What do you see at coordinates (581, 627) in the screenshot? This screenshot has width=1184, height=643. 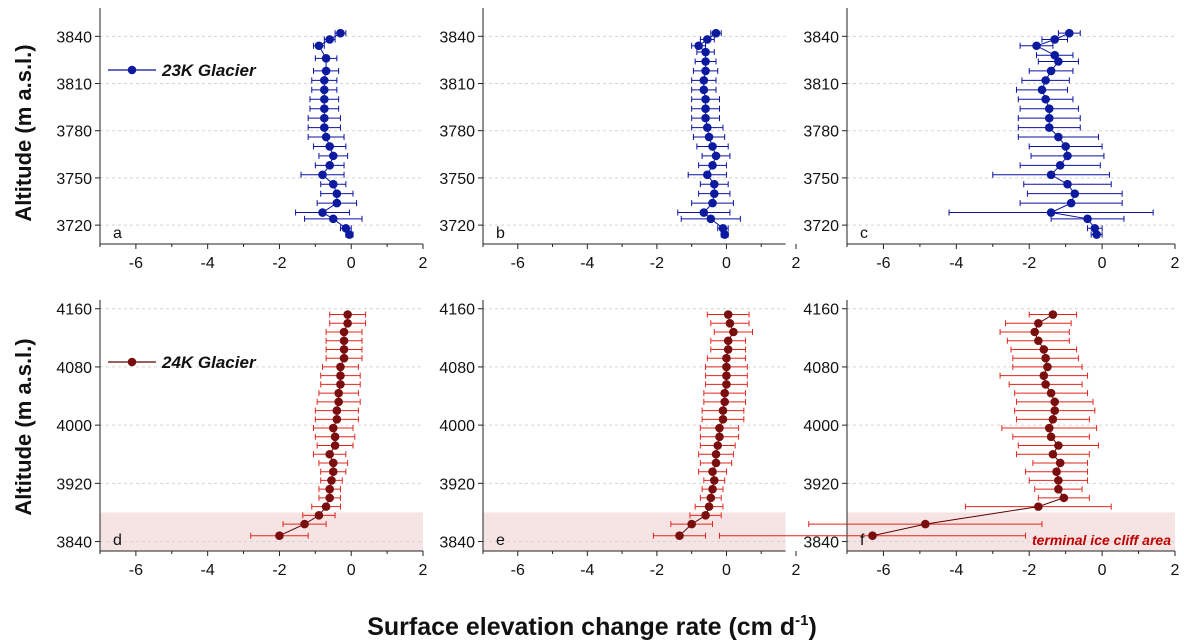 I see `x-axis-label-main: Surface elevation change rate (cm d` at bounding box center [581, 627].